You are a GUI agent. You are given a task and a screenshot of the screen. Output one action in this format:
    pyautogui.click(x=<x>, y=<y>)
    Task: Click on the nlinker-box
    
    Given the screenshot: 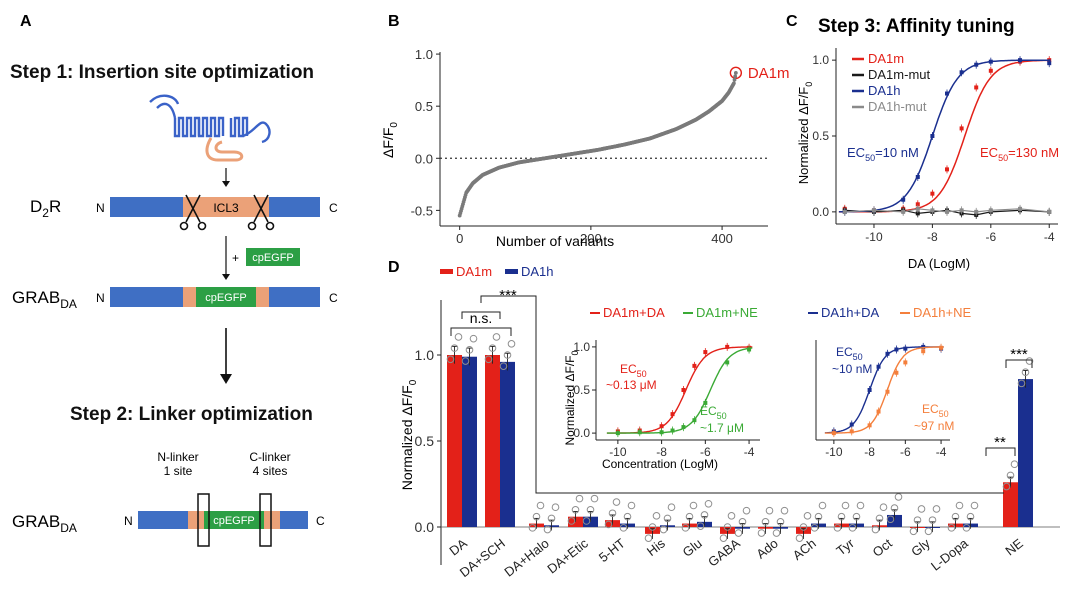 What is the action you would take?
    pyautogui.click(x=203, y=520)
    